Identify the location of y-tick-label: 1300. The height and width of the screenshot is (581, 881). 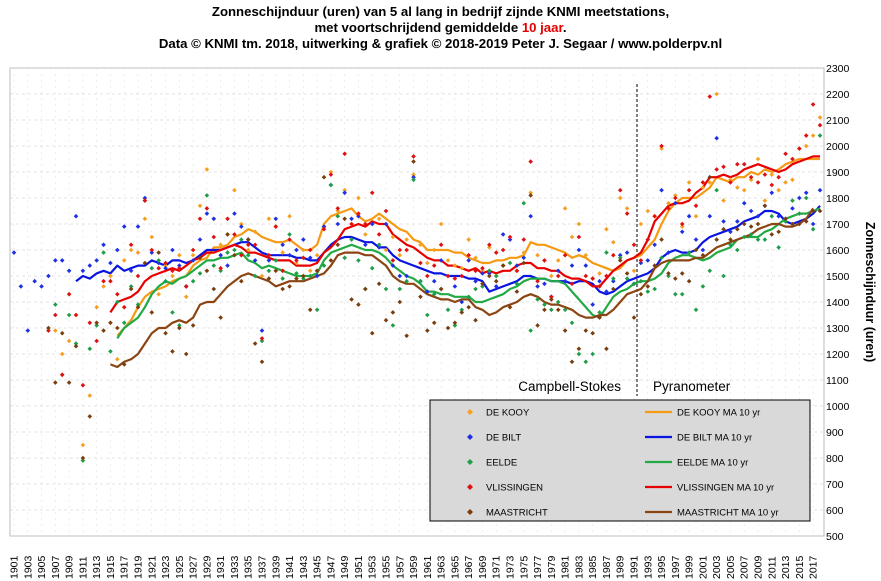
(838, 329).